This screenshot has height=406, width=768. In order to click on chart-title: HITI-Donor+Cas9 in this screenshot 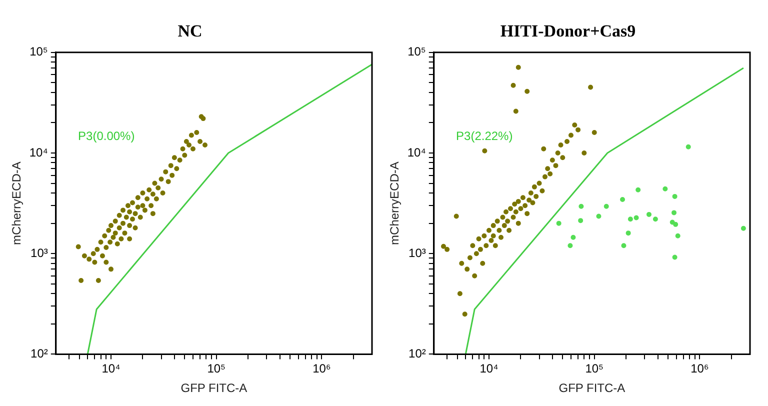, I will do `click(568, 31)`.